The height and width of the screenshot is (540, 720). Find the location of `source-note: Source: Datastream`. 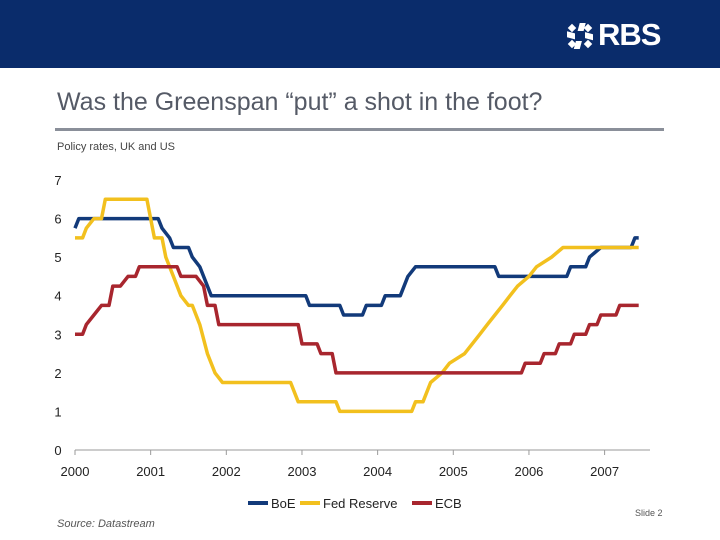

source-note: Source: Datastream is located at coordinates (106, 524).